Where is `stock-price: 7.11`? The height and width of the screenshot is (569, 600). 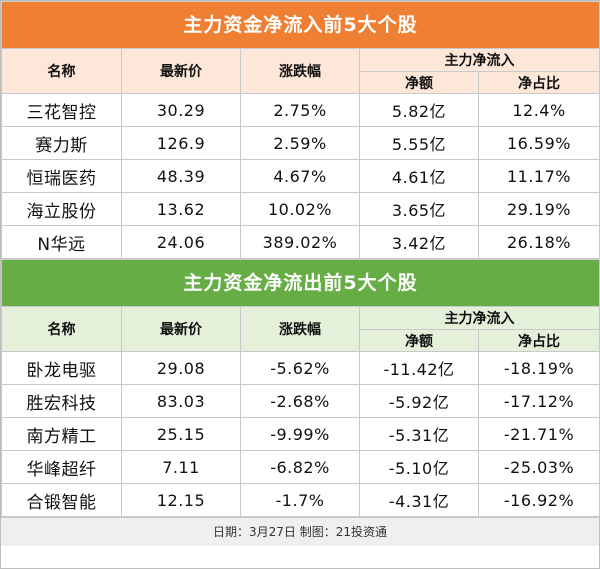 stock-price: 7.11 is located at coordinates (181, 467).